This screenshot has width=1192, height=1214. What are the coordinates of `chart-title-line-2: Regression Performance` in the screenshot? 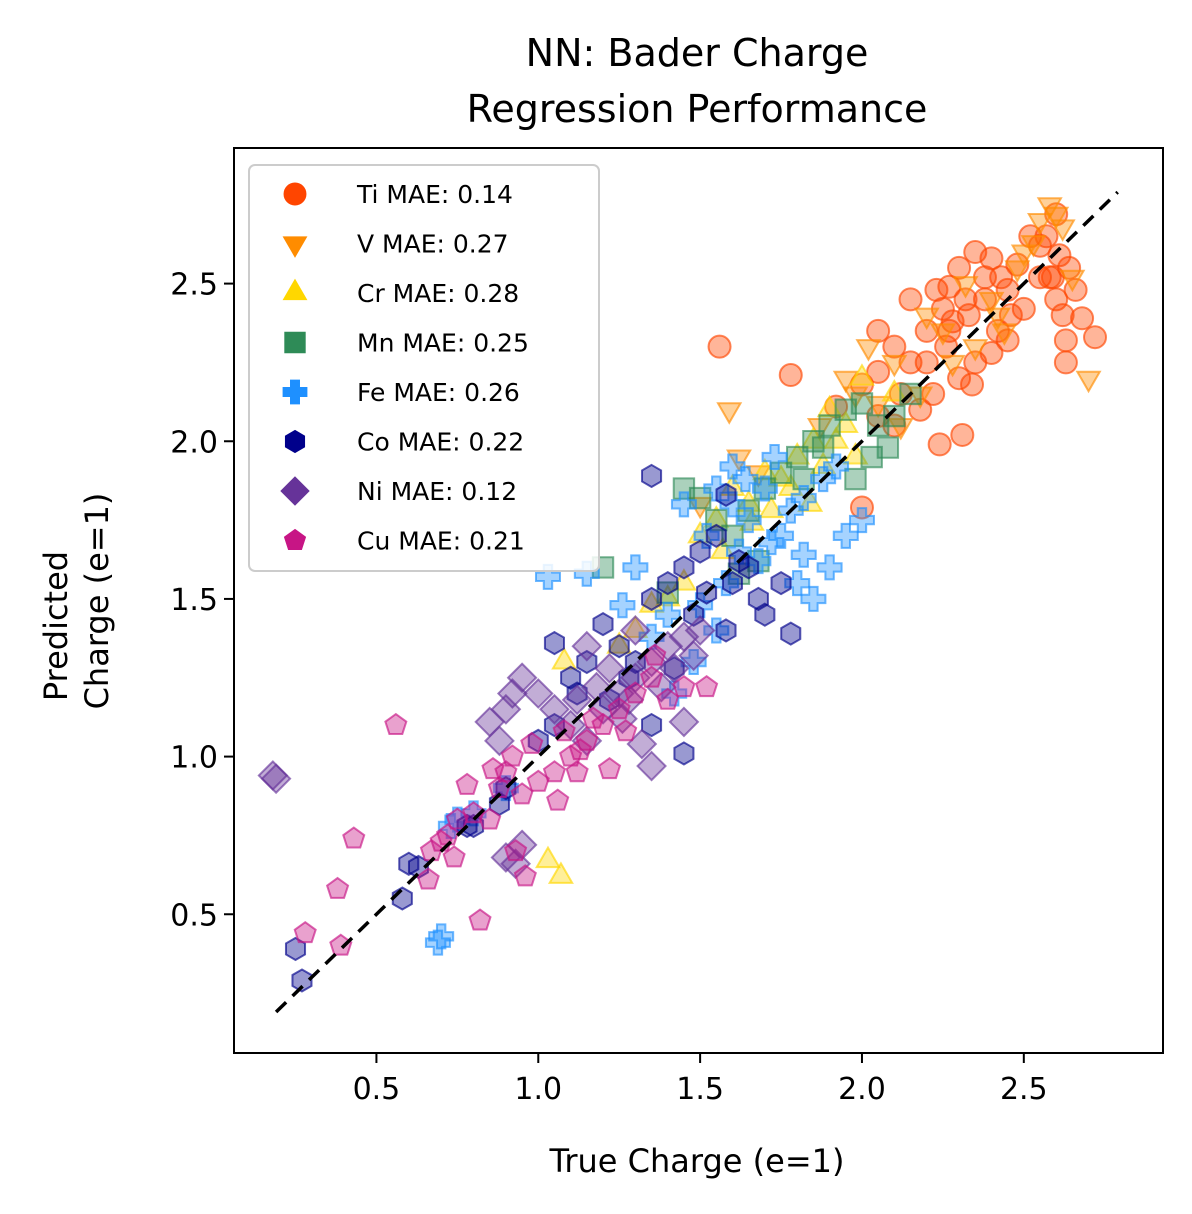 It's located at (697, 109).